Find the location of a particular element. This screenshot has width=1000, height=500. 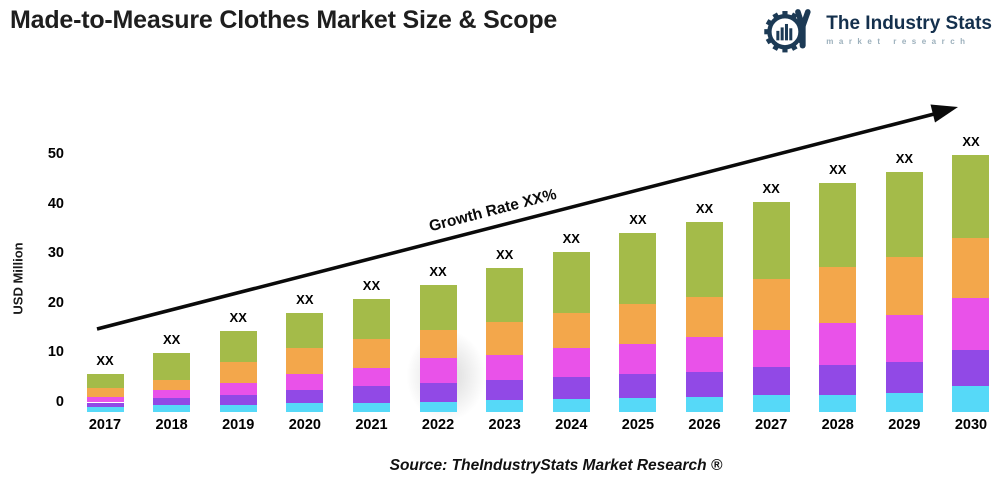

arrow-head is located at coordinates (944, 113).